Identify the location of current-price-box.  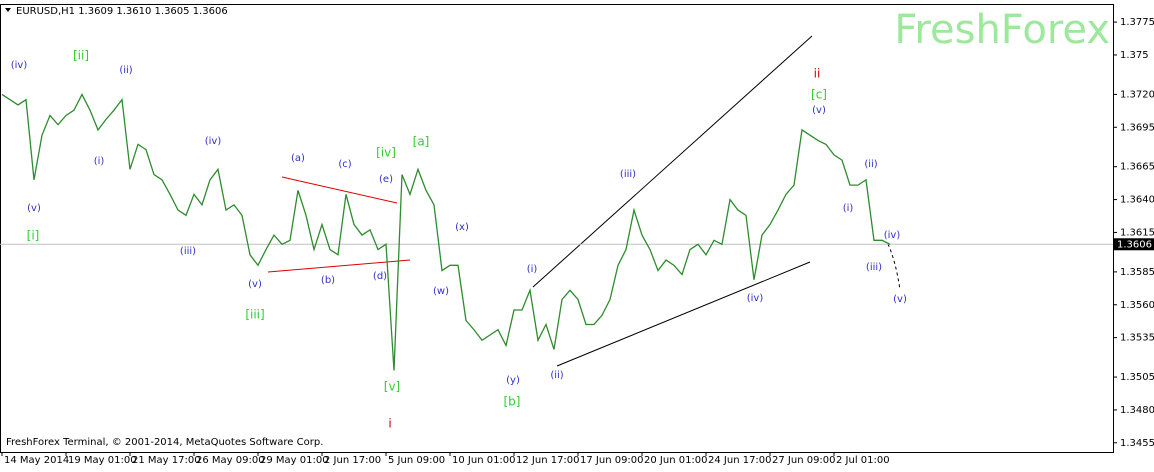
(1134, 244).